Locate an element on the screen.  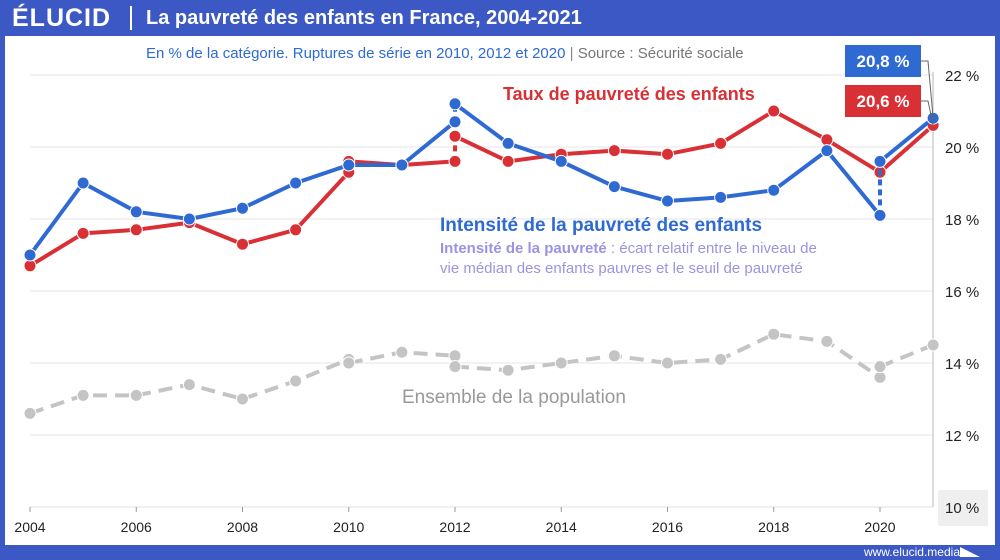
y-tick-label: 20 % is located at coordinates (962, 148).